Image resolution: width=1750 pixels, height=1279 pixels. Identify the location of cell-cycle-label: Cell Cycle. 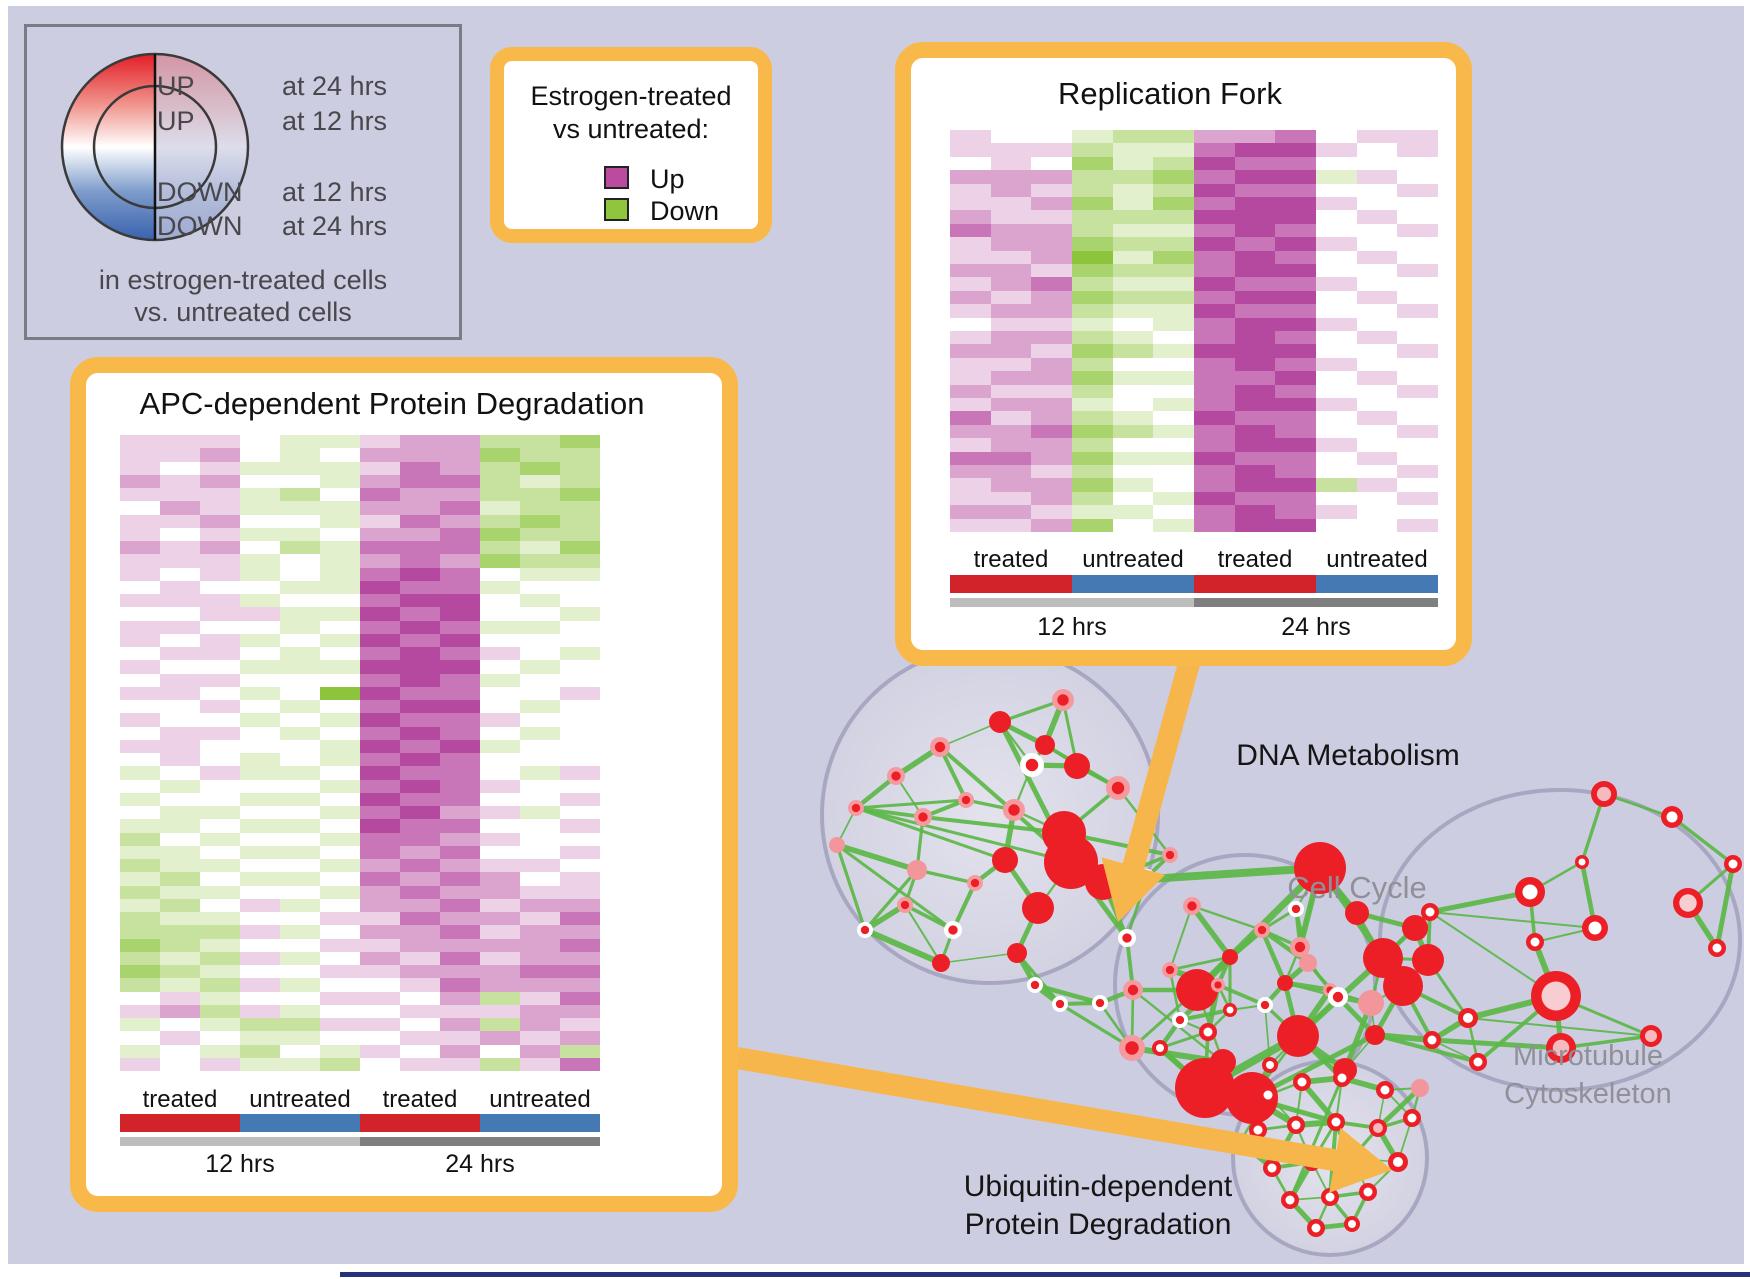
(1357, 888).